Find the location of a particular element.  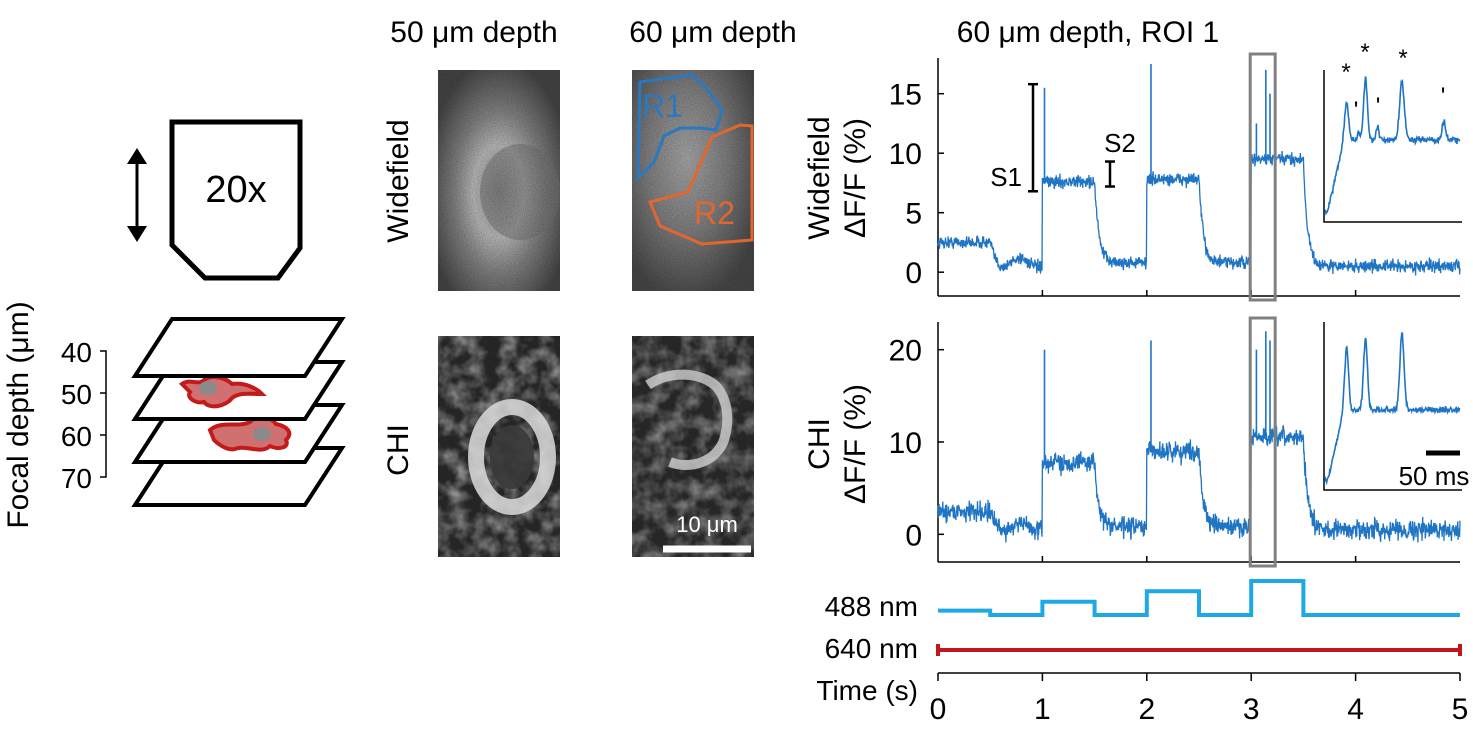

time-tick-label: 0 is located at coordinates (938, 709).